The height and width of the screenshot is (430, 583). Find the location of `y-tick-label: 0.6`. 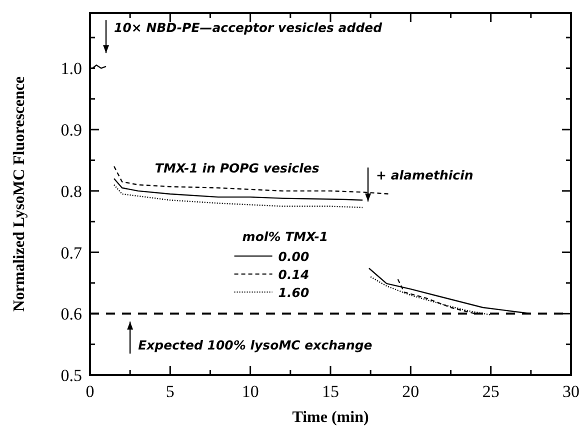

y-tick-label: 0.6 is located at coordinates (71, 314).